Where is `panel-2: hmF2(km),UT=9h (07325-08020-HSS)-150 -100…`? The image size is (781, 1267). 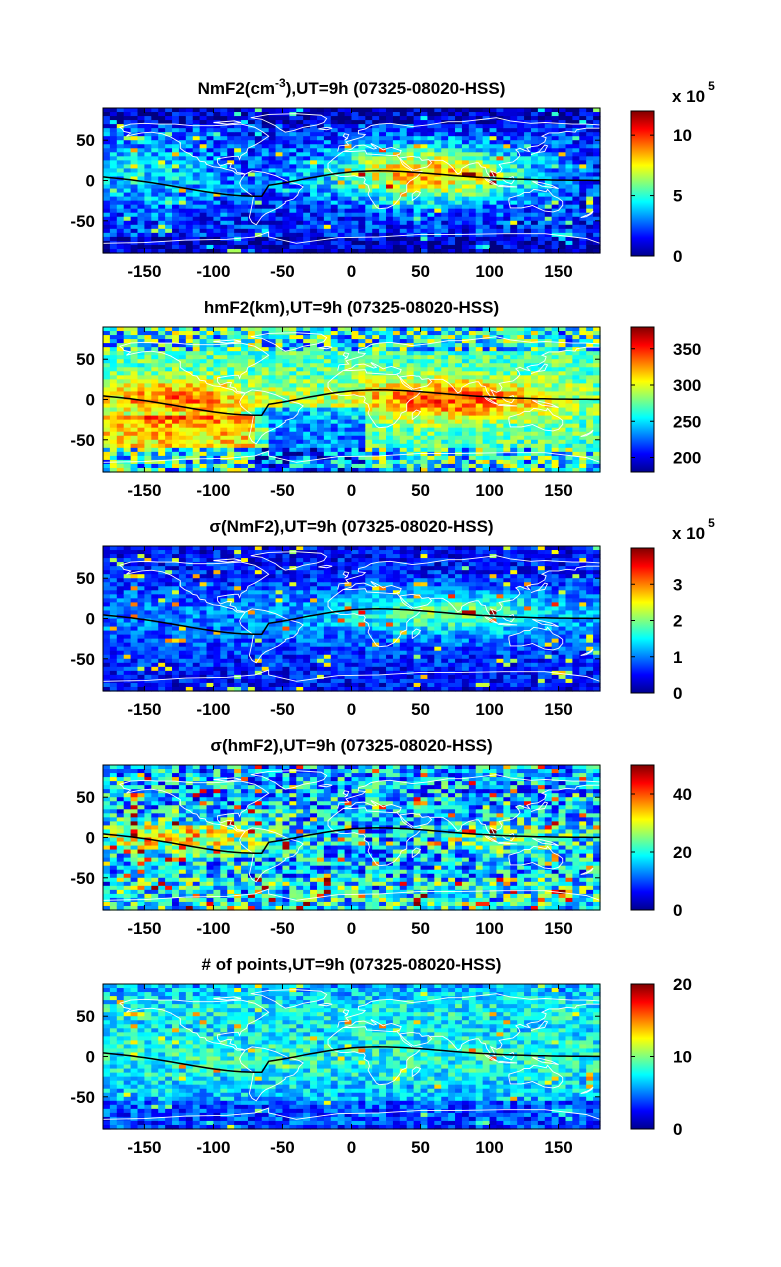
panel-2: hmF2(km),UT=9h (07325-08020-HSS)-150 -100… is located at coordinates (385, 399).